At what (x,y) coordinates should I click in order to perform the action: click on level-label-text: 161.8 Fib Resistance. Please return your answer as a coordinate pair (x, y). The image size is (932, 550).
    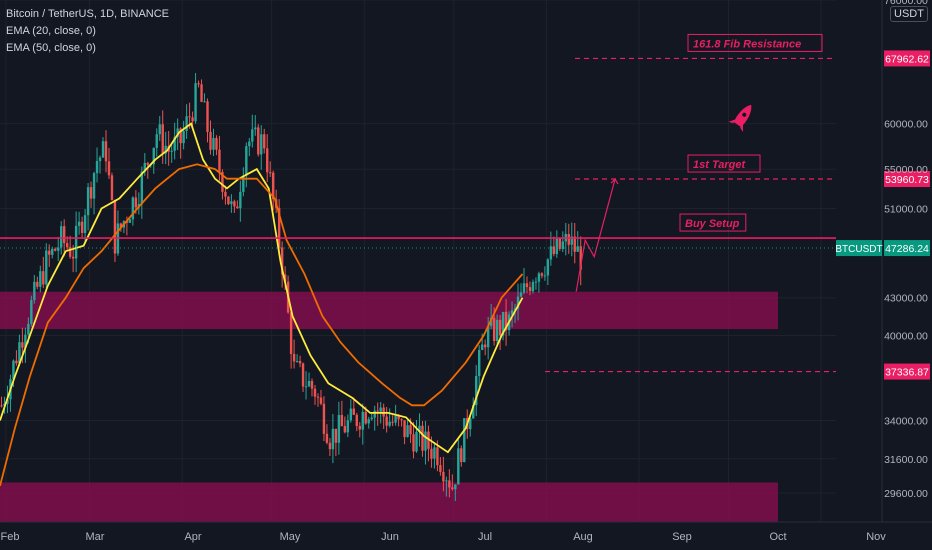
    Looking at the image, I should click on (747, 44).